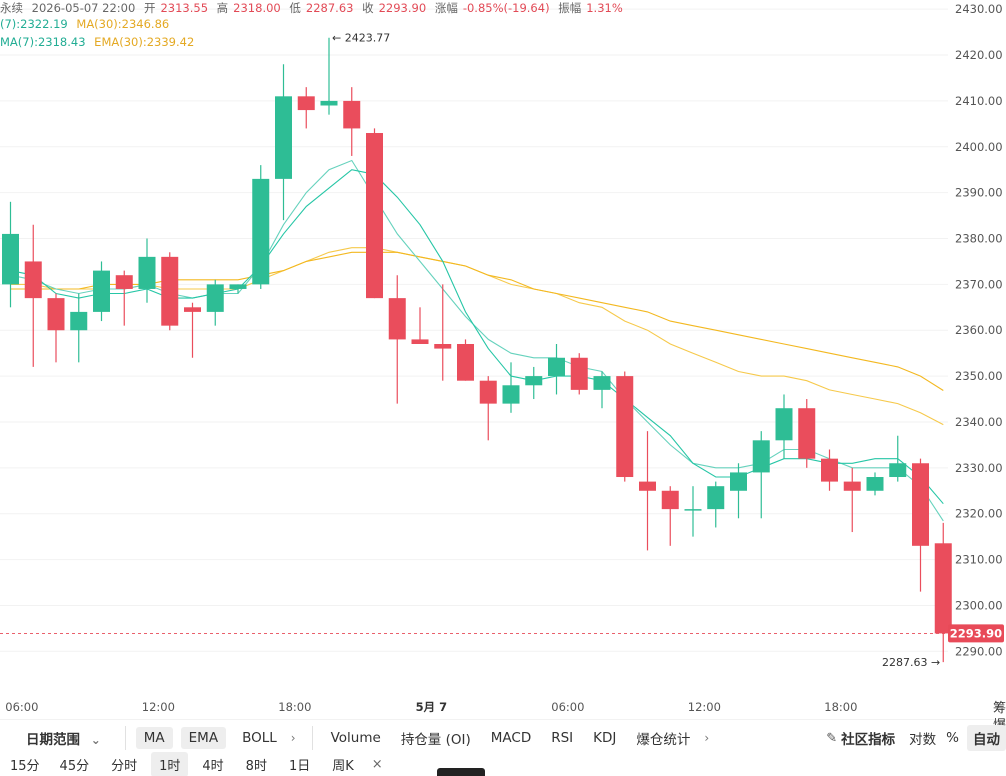 Image resolution: width=1006 pixels, height=776 pixels. Describe the element at coordinates (74, 766) in the screenshot. I see `timeframe-45m: 45分` at that location.